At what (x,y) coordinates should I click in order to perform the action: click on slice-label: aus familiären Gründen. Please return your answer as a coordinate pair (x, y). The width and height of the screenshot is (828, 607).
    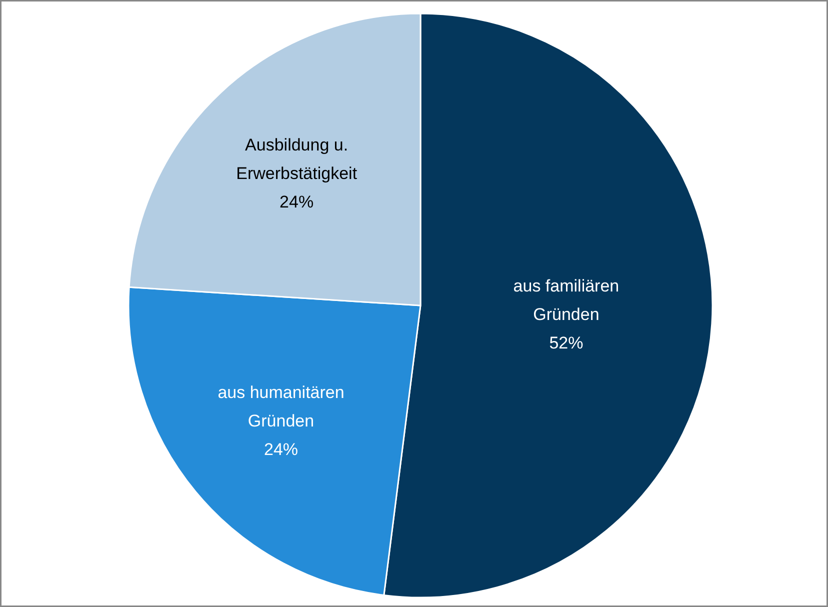
    Looking at the image, I should click on (566, 300).